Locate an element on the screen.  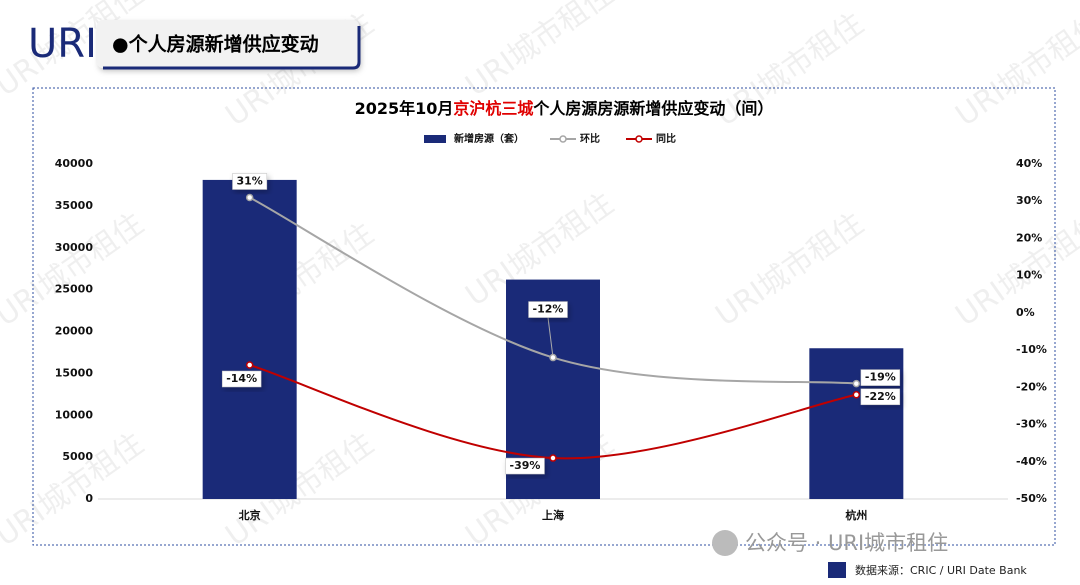
title-part: 2025年10月 is located at coordinates (404, 108).